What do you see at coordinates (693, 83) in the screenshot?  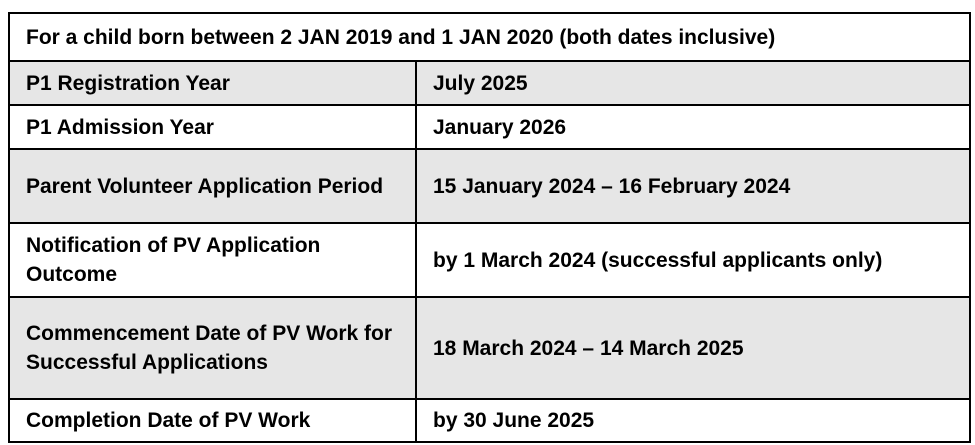 I see `row-value: July 2025` at bounding box center [693, 83].